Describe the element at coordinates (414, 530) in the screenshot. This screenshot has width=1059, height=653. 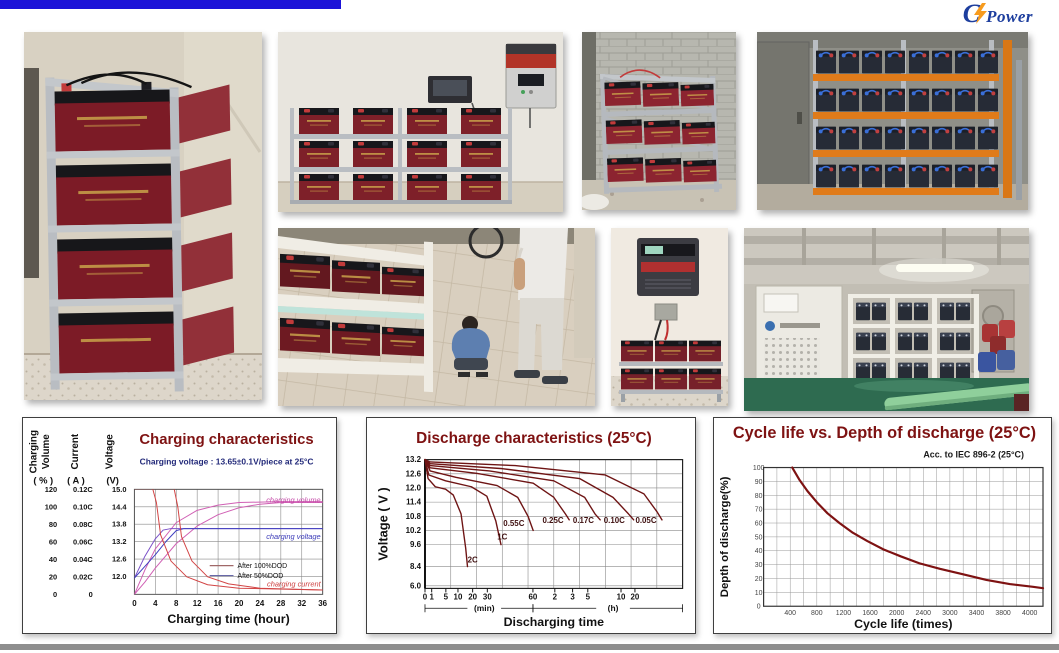
I see `svg-text: 10.2` at that location.